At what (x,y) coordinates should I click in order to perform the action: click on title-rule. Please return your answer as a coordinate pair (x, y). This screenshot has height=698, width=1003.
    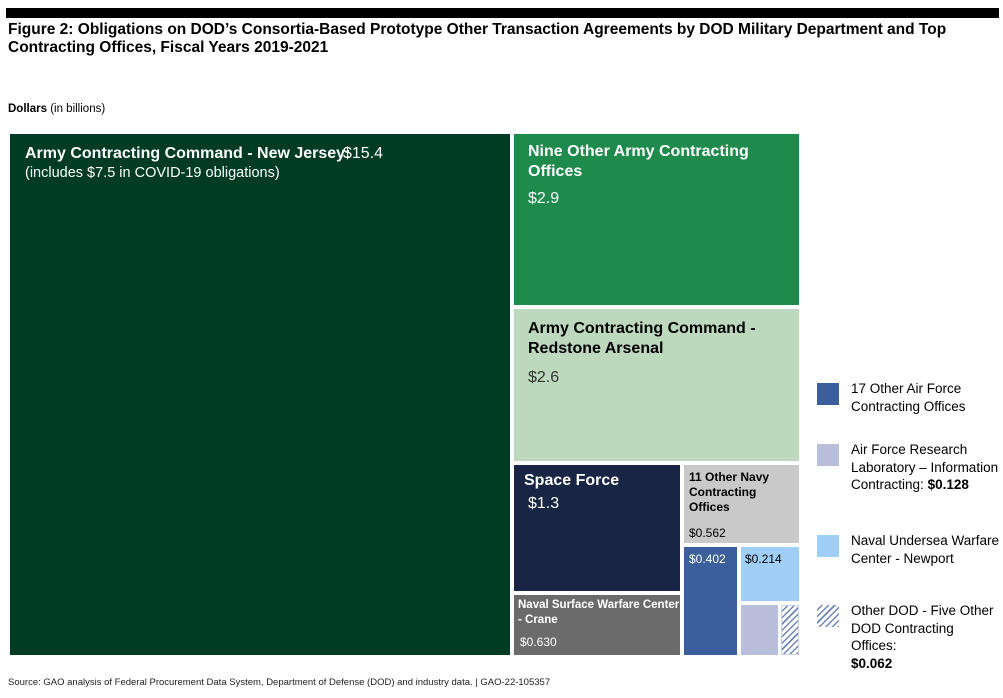
    Looking at the image, I should click on (502, 13).